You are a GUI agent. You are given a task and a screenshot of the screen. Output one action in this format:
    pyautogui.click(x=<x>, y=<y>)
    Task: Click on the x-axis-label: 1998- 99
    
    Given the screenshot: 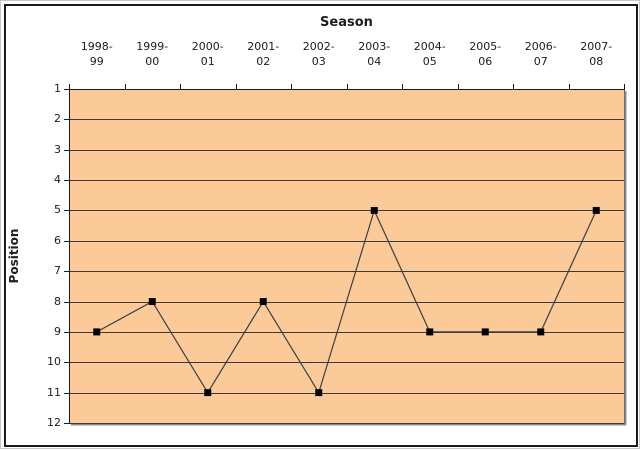 What is the action you would take?
    pyautogui.click(x=96, y=54)
    